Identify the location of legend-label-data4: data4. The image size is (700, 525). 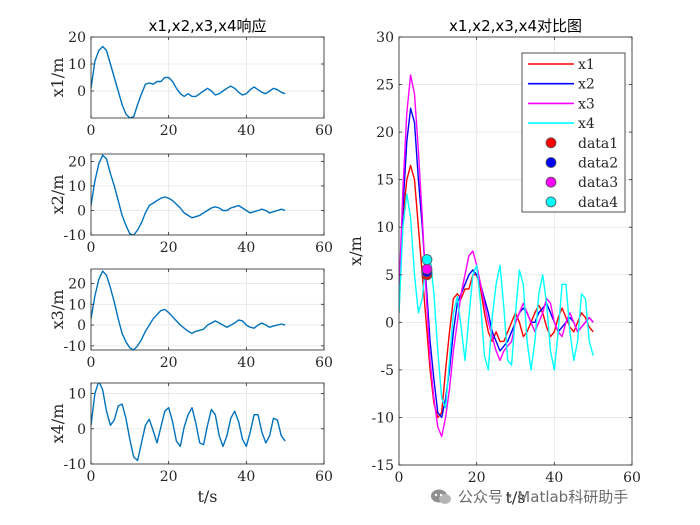
(598, 203).